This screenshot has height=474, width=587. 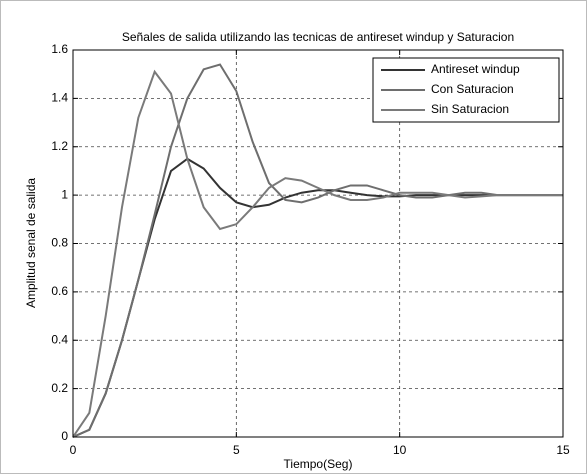 I want to click on x-axis-label: Tiempo(Seg), so click(x=318, y=464).